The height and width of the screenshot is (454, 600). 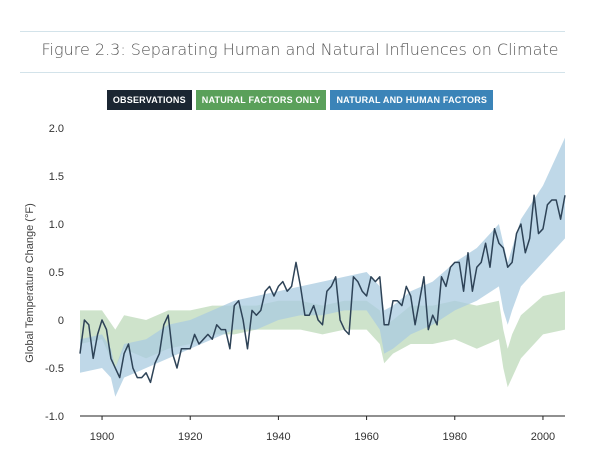 I want to click on y-tick-label: 1.0, so click(x=56, y=225).